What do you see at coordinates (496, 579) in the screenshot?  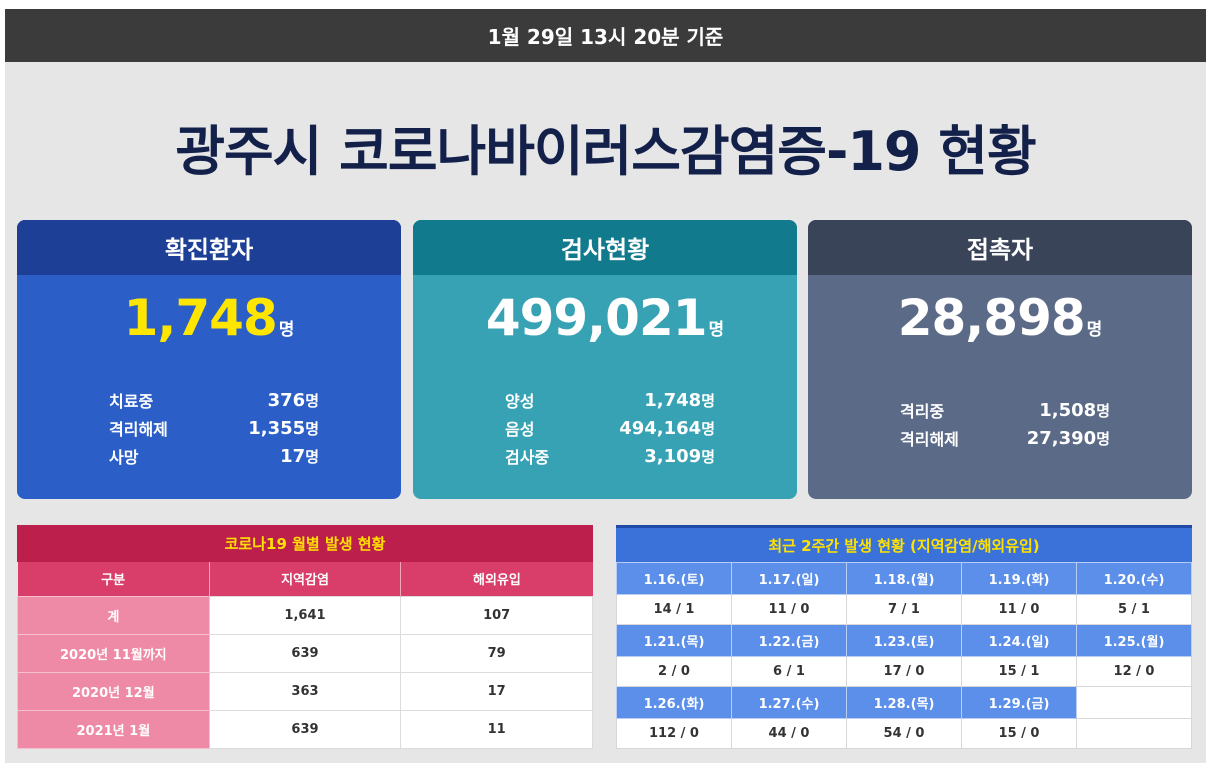 I see `column-header: 해외유입` at bounding box center [496, 579].